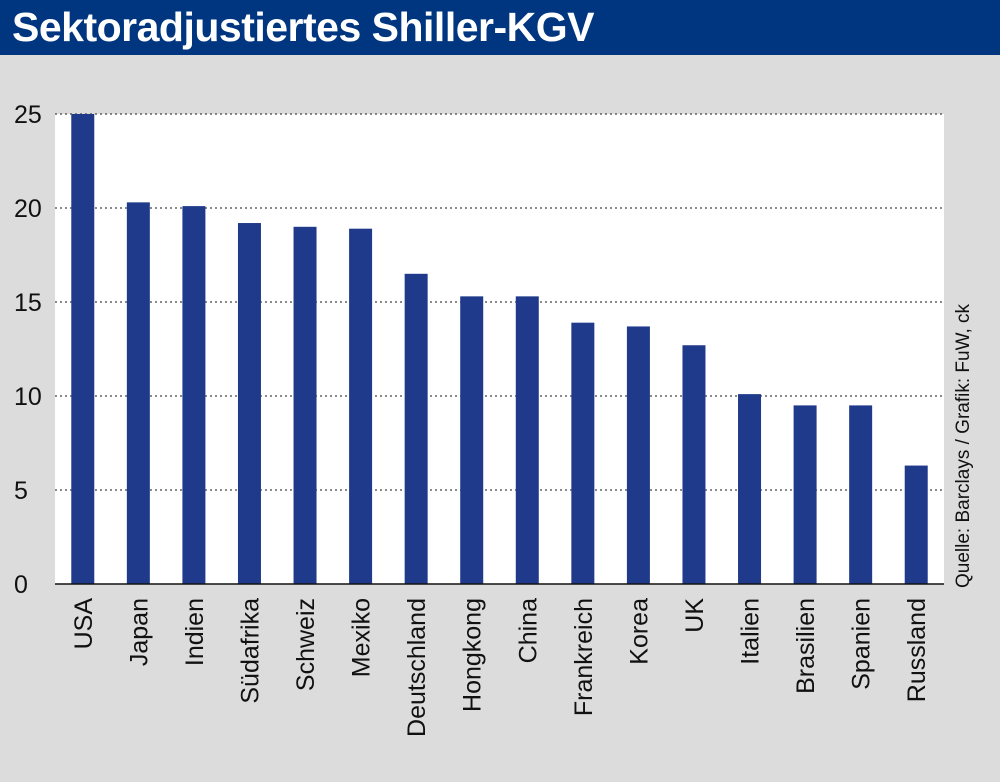  I want to click on bar-schweiz, so click(305, 405).